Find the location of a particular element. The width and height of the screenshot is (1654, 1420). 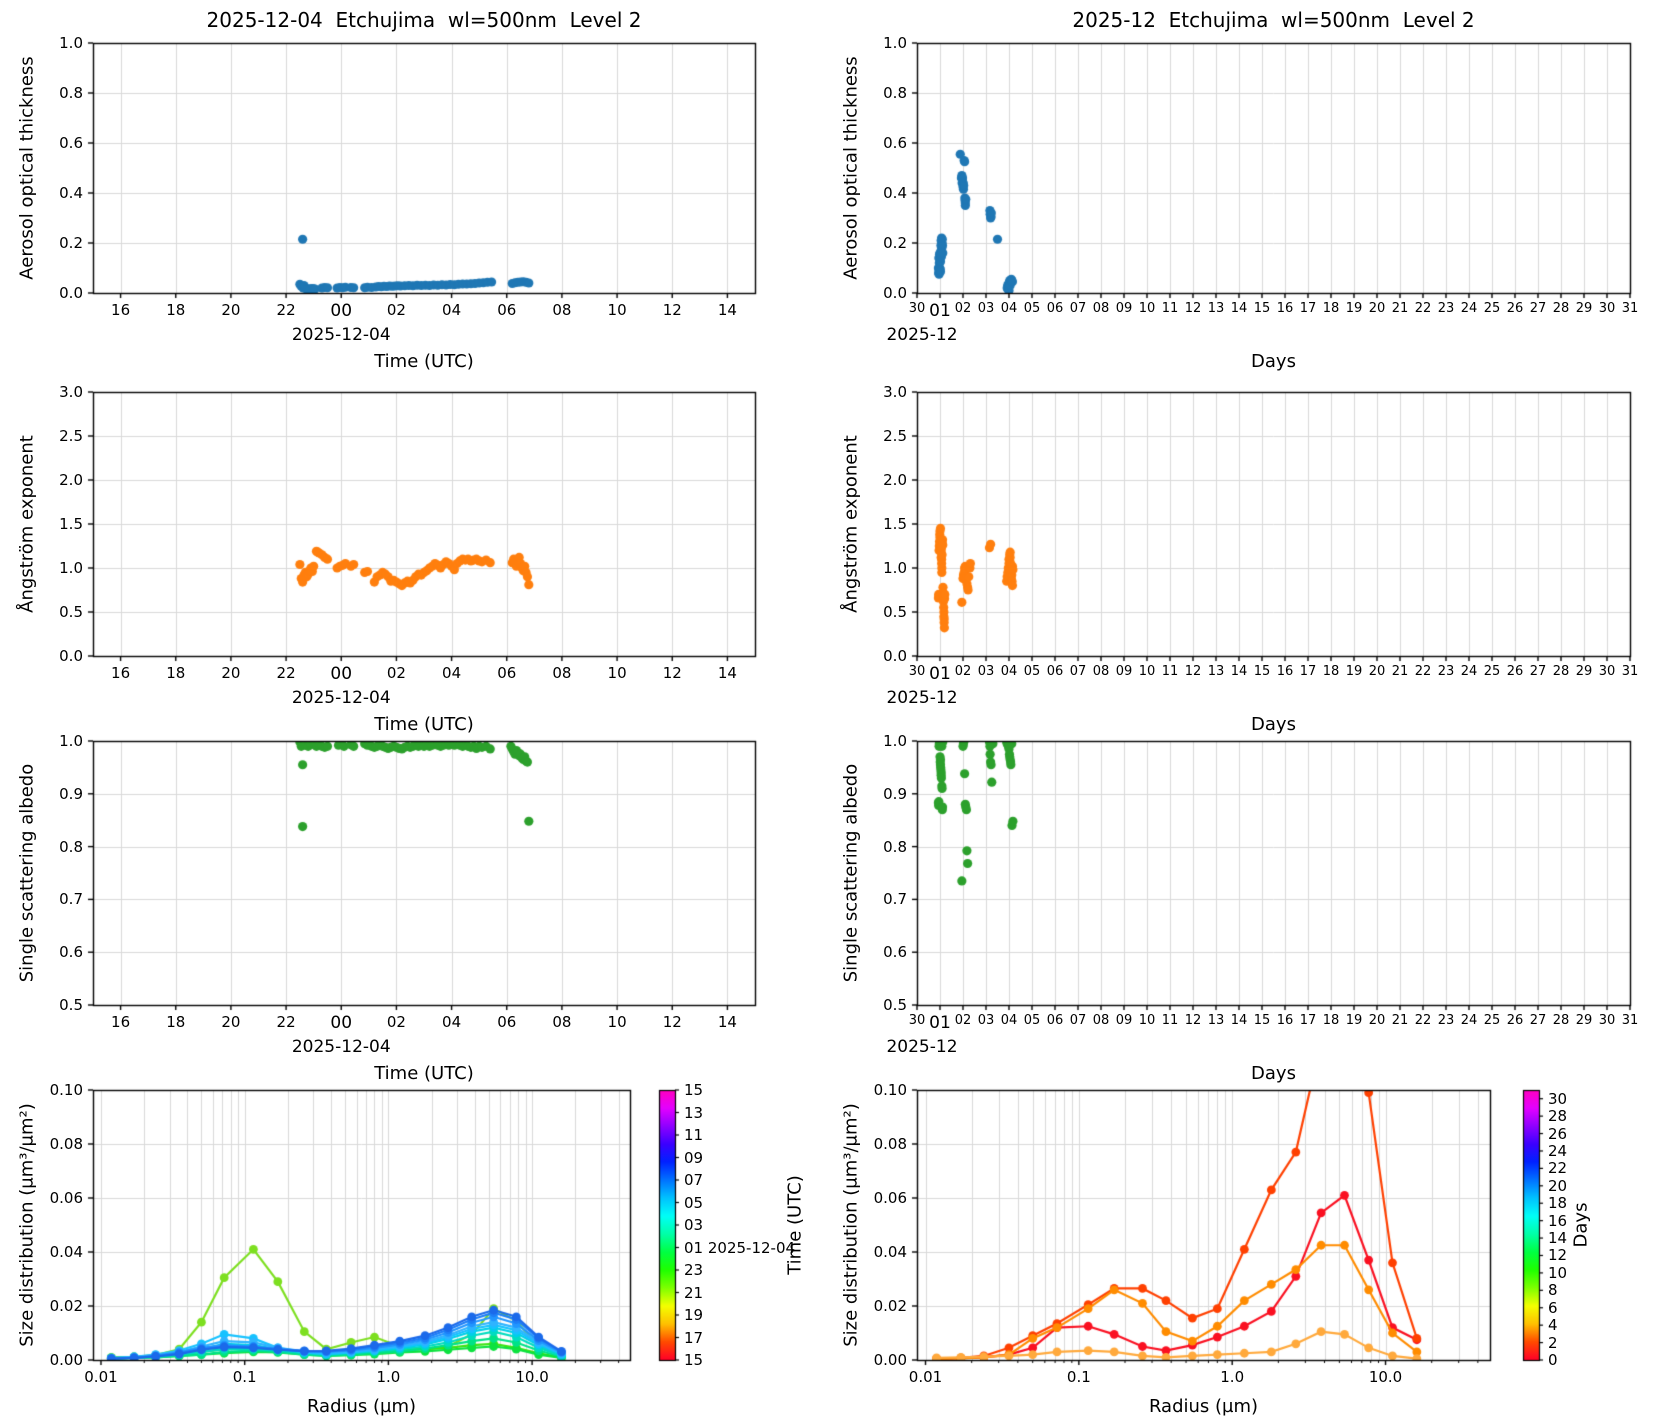

x-tick-label: 09 is located at coordinates (1124, 308).